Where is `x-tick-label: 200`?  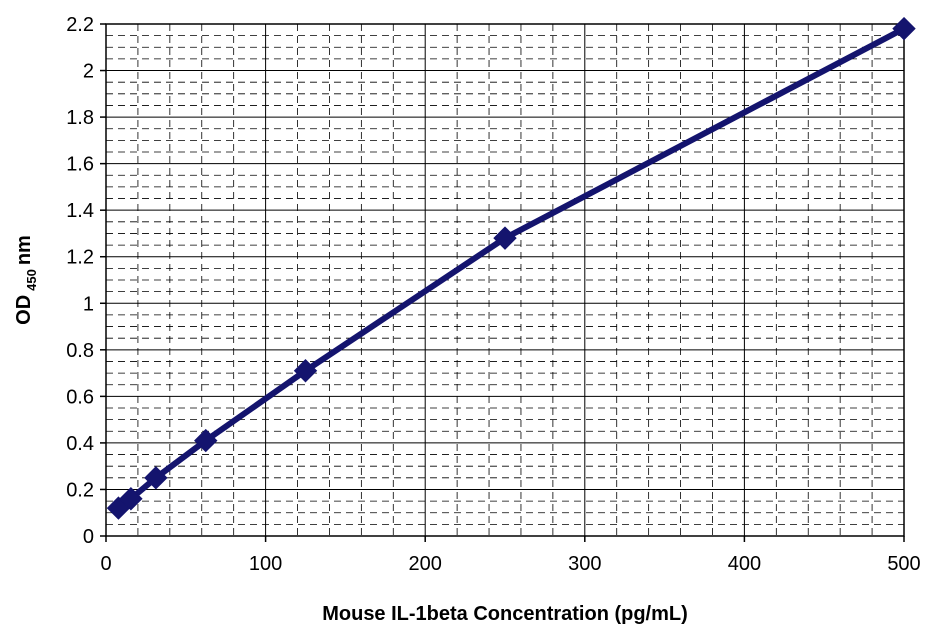 x-tick-label: 200 is located at coordinates (425, 564).